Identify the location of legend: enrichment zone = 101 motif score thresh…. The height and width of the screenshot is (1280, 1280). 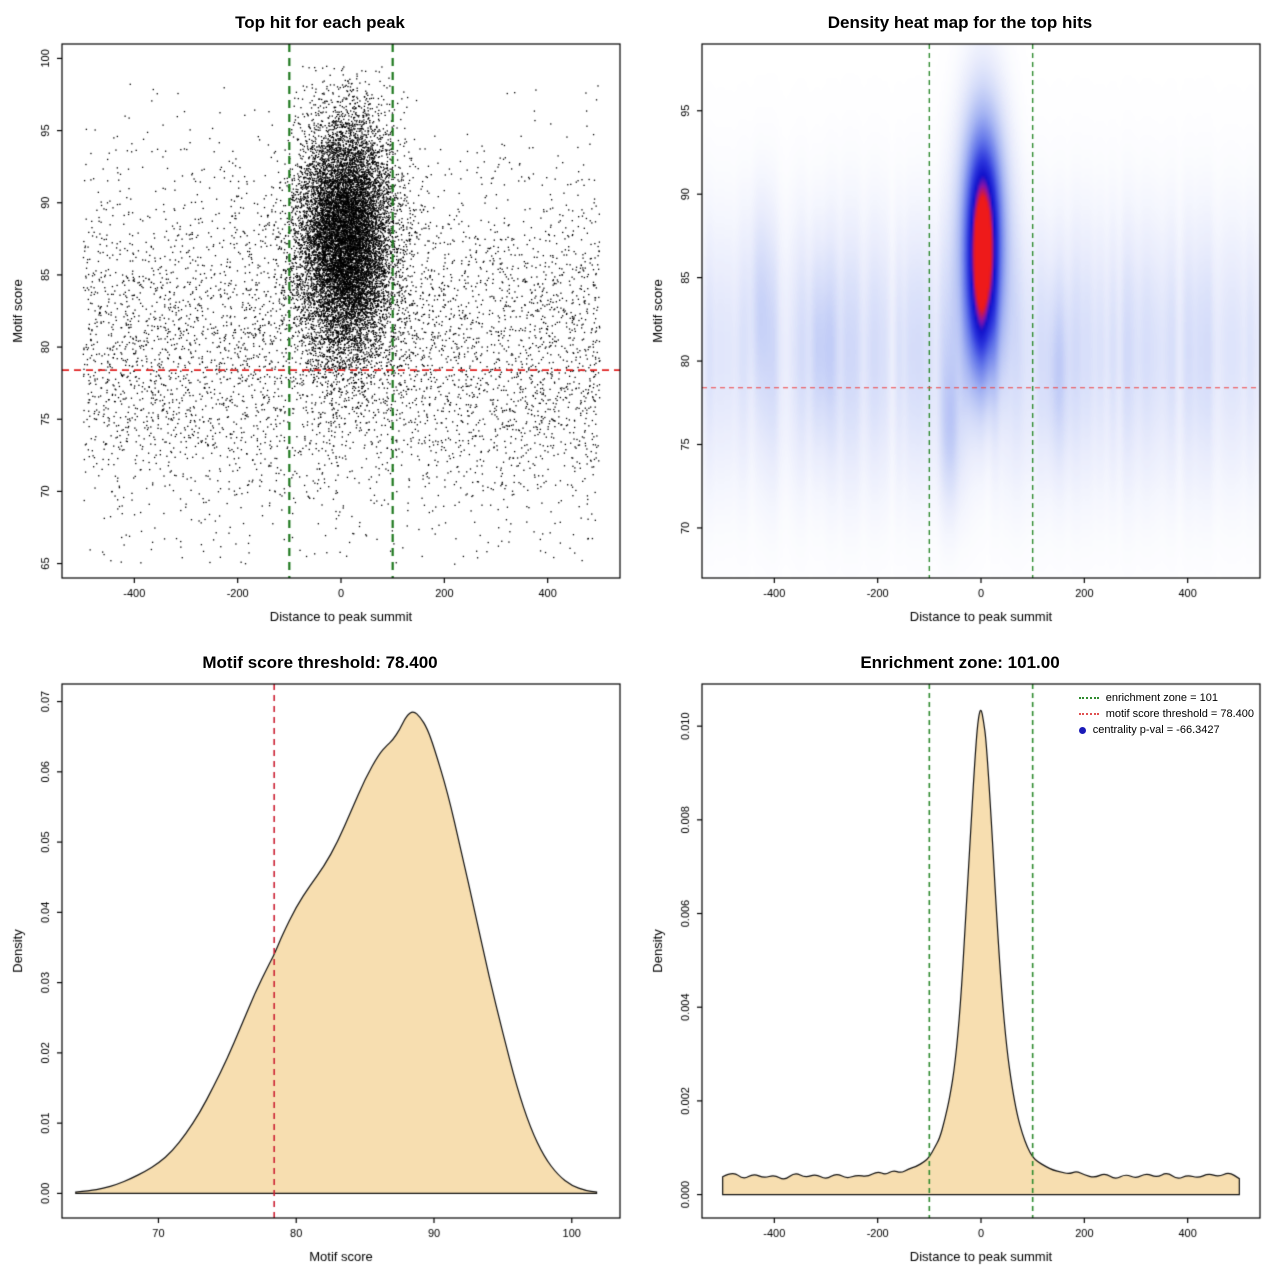
(1166, 716).